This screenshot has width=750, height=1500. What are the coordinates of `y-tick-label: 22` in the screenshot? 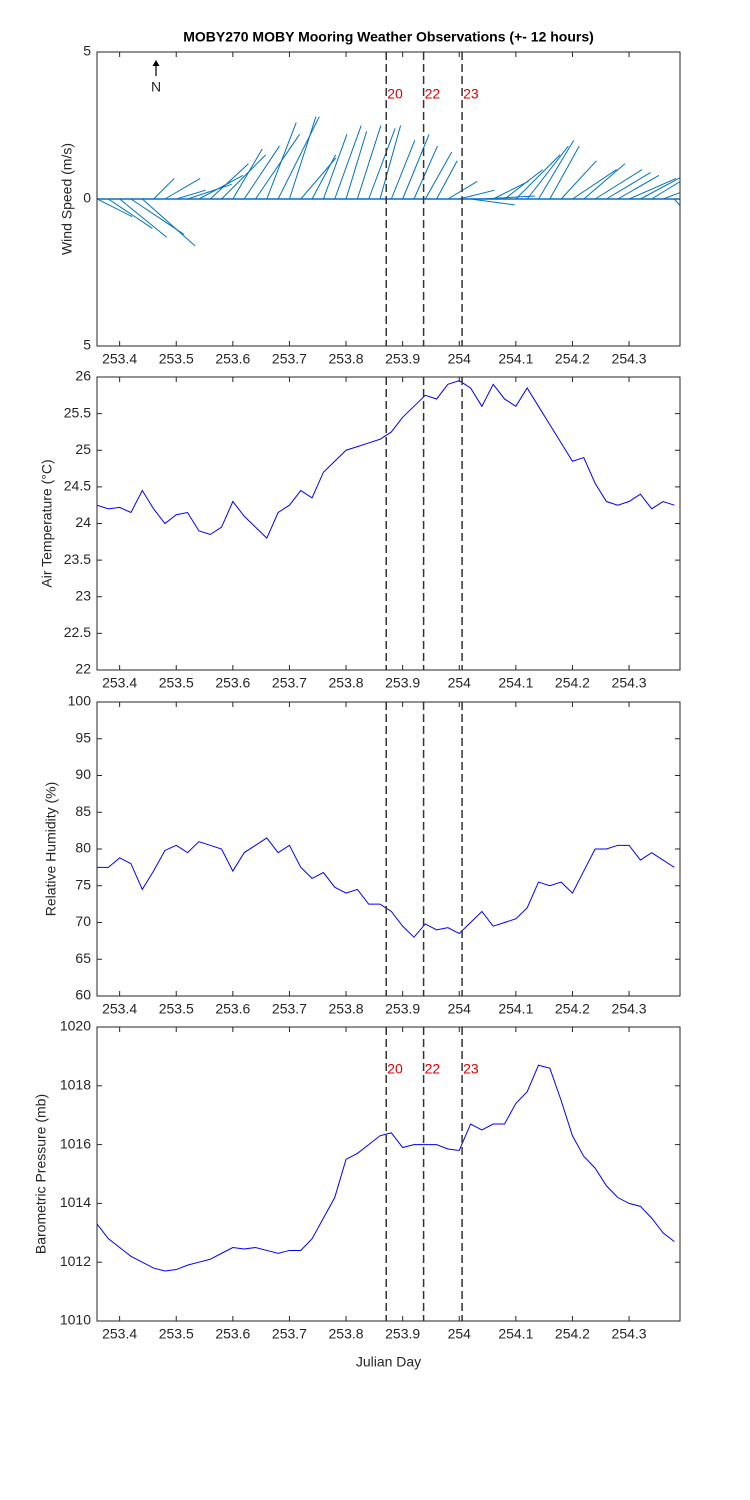 It's located at (83, 669).